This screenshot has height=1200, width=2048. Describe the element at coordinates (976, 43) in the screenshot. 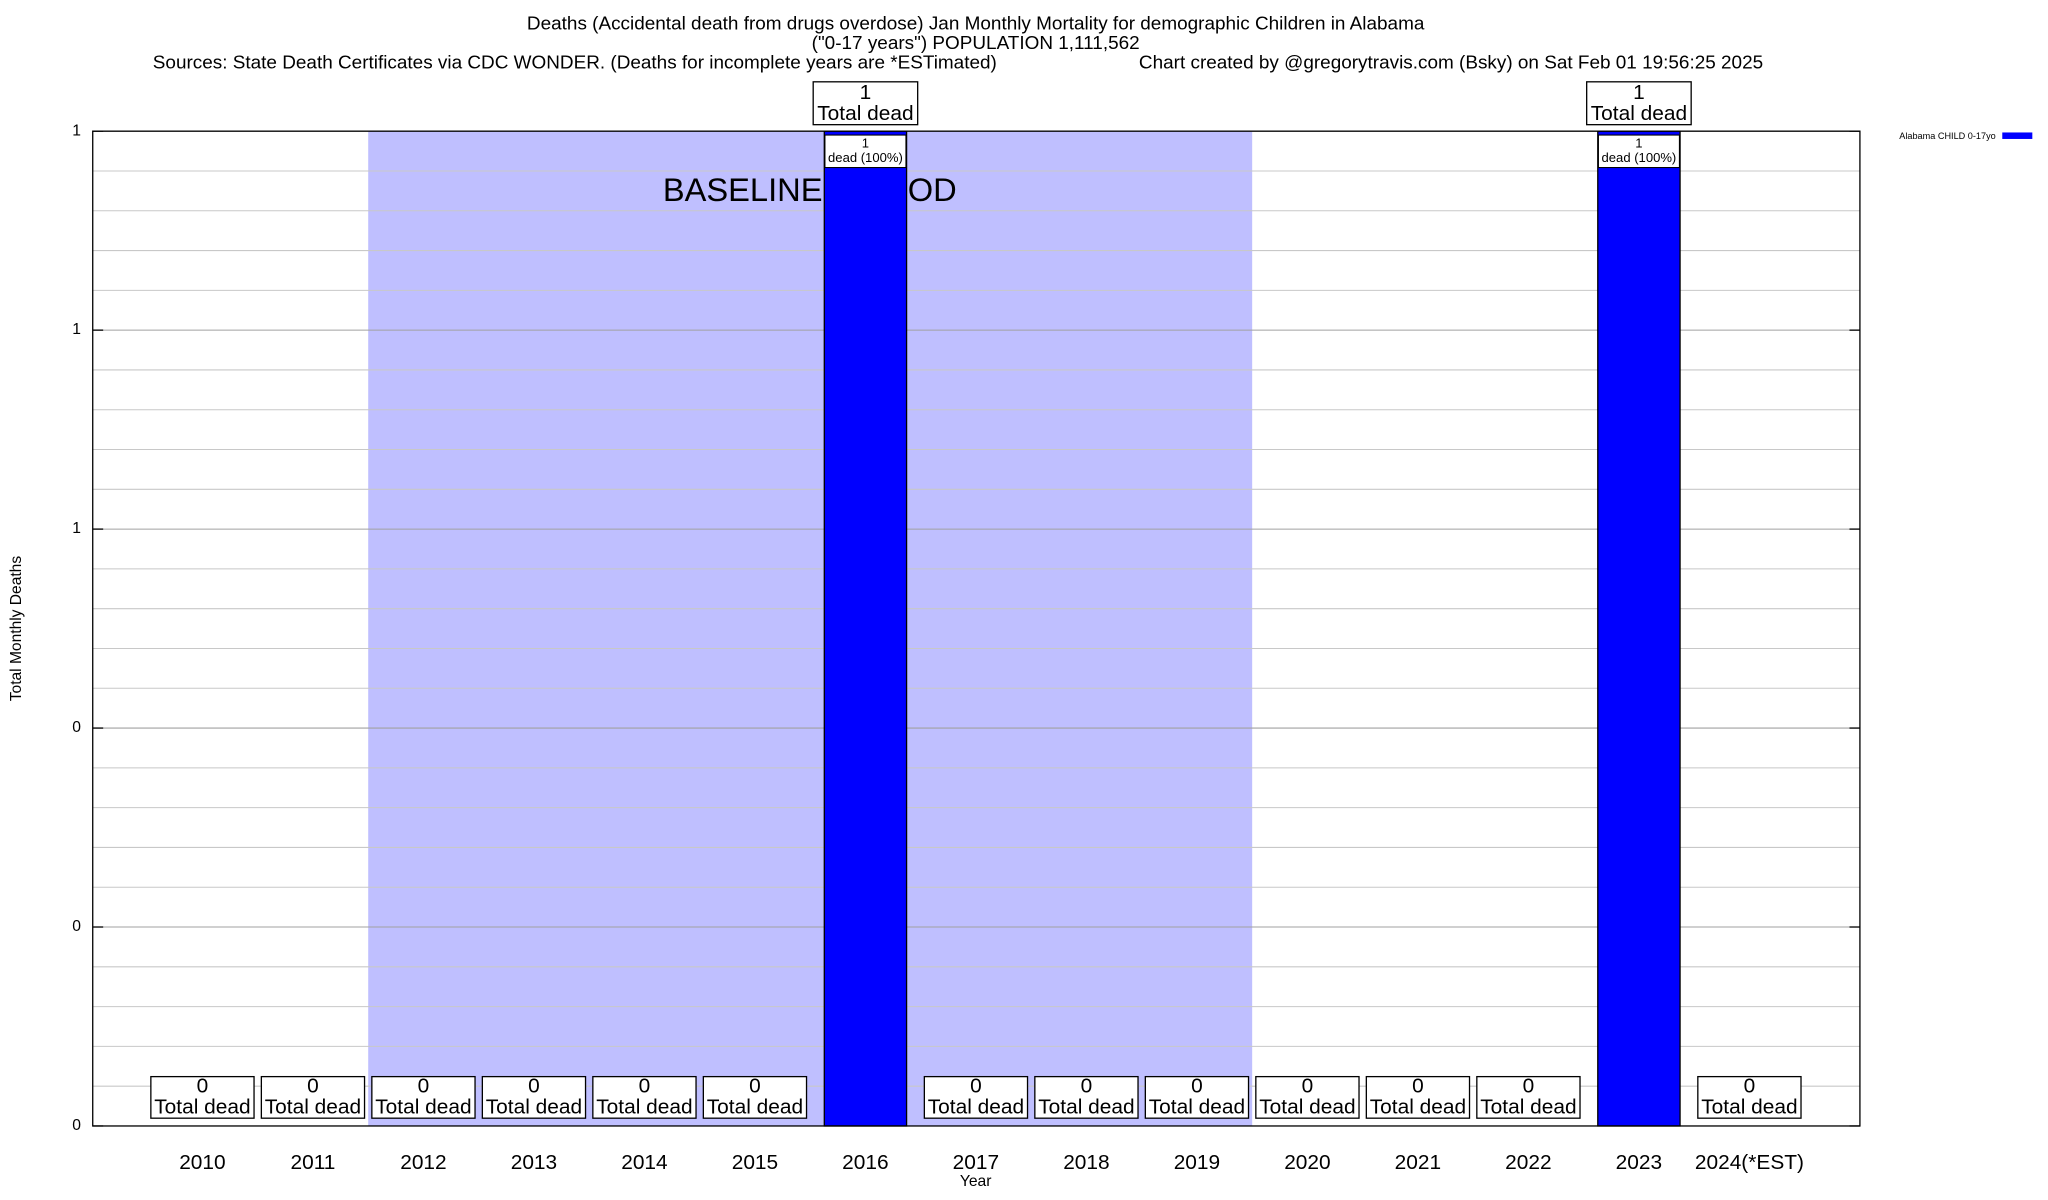

I see `chart-subtitle: ("0-17 years") POPULATION 1,111,562` at that location.